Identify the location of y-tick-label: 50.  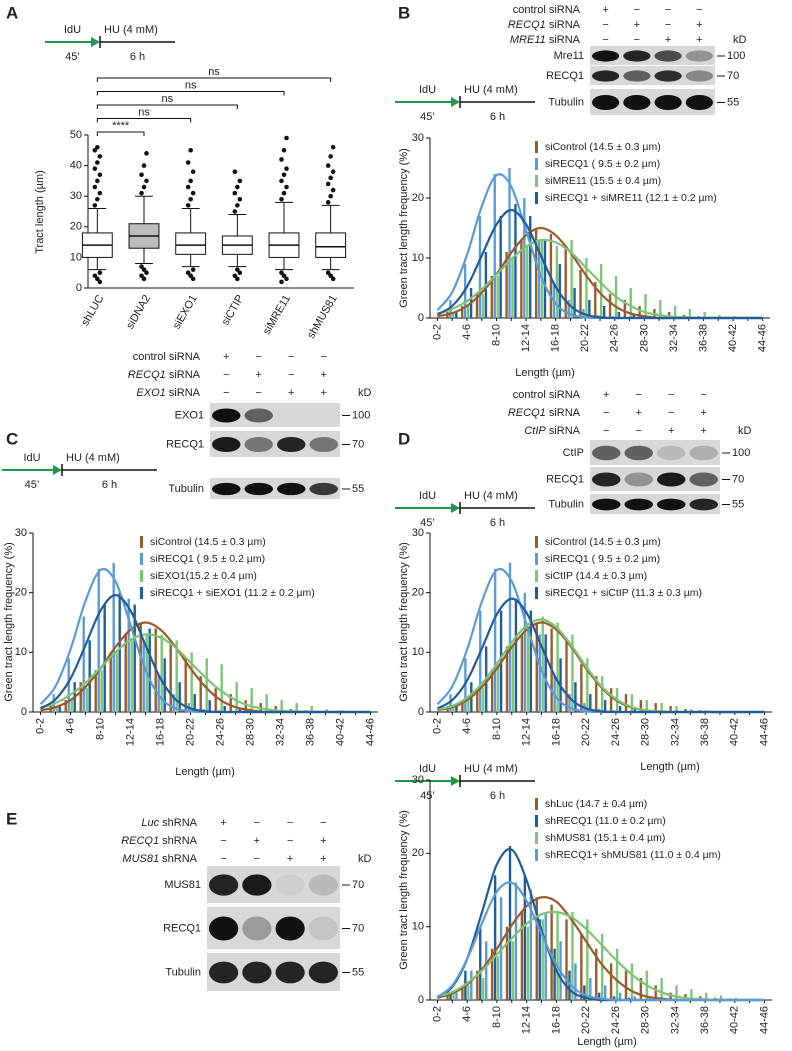
(76, 135).